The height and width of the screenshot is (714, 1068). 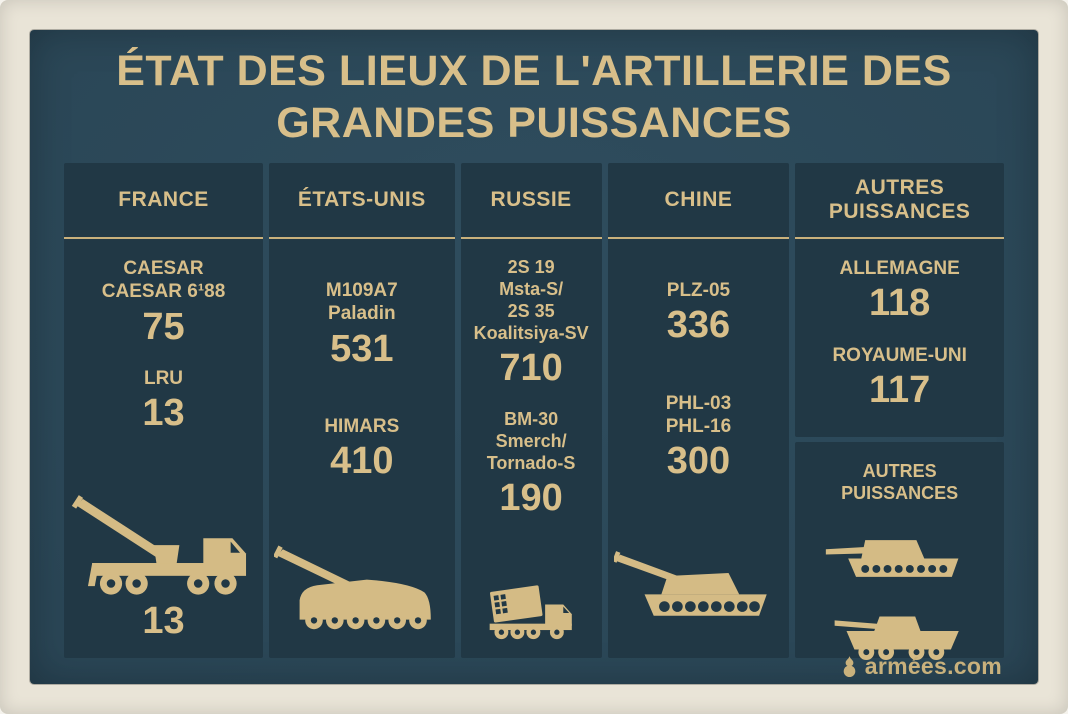 What do you see at coordinates (698, 576) in the screenshot?
I see `tracked-howitzer-icon` at bounding box center [698, 576].